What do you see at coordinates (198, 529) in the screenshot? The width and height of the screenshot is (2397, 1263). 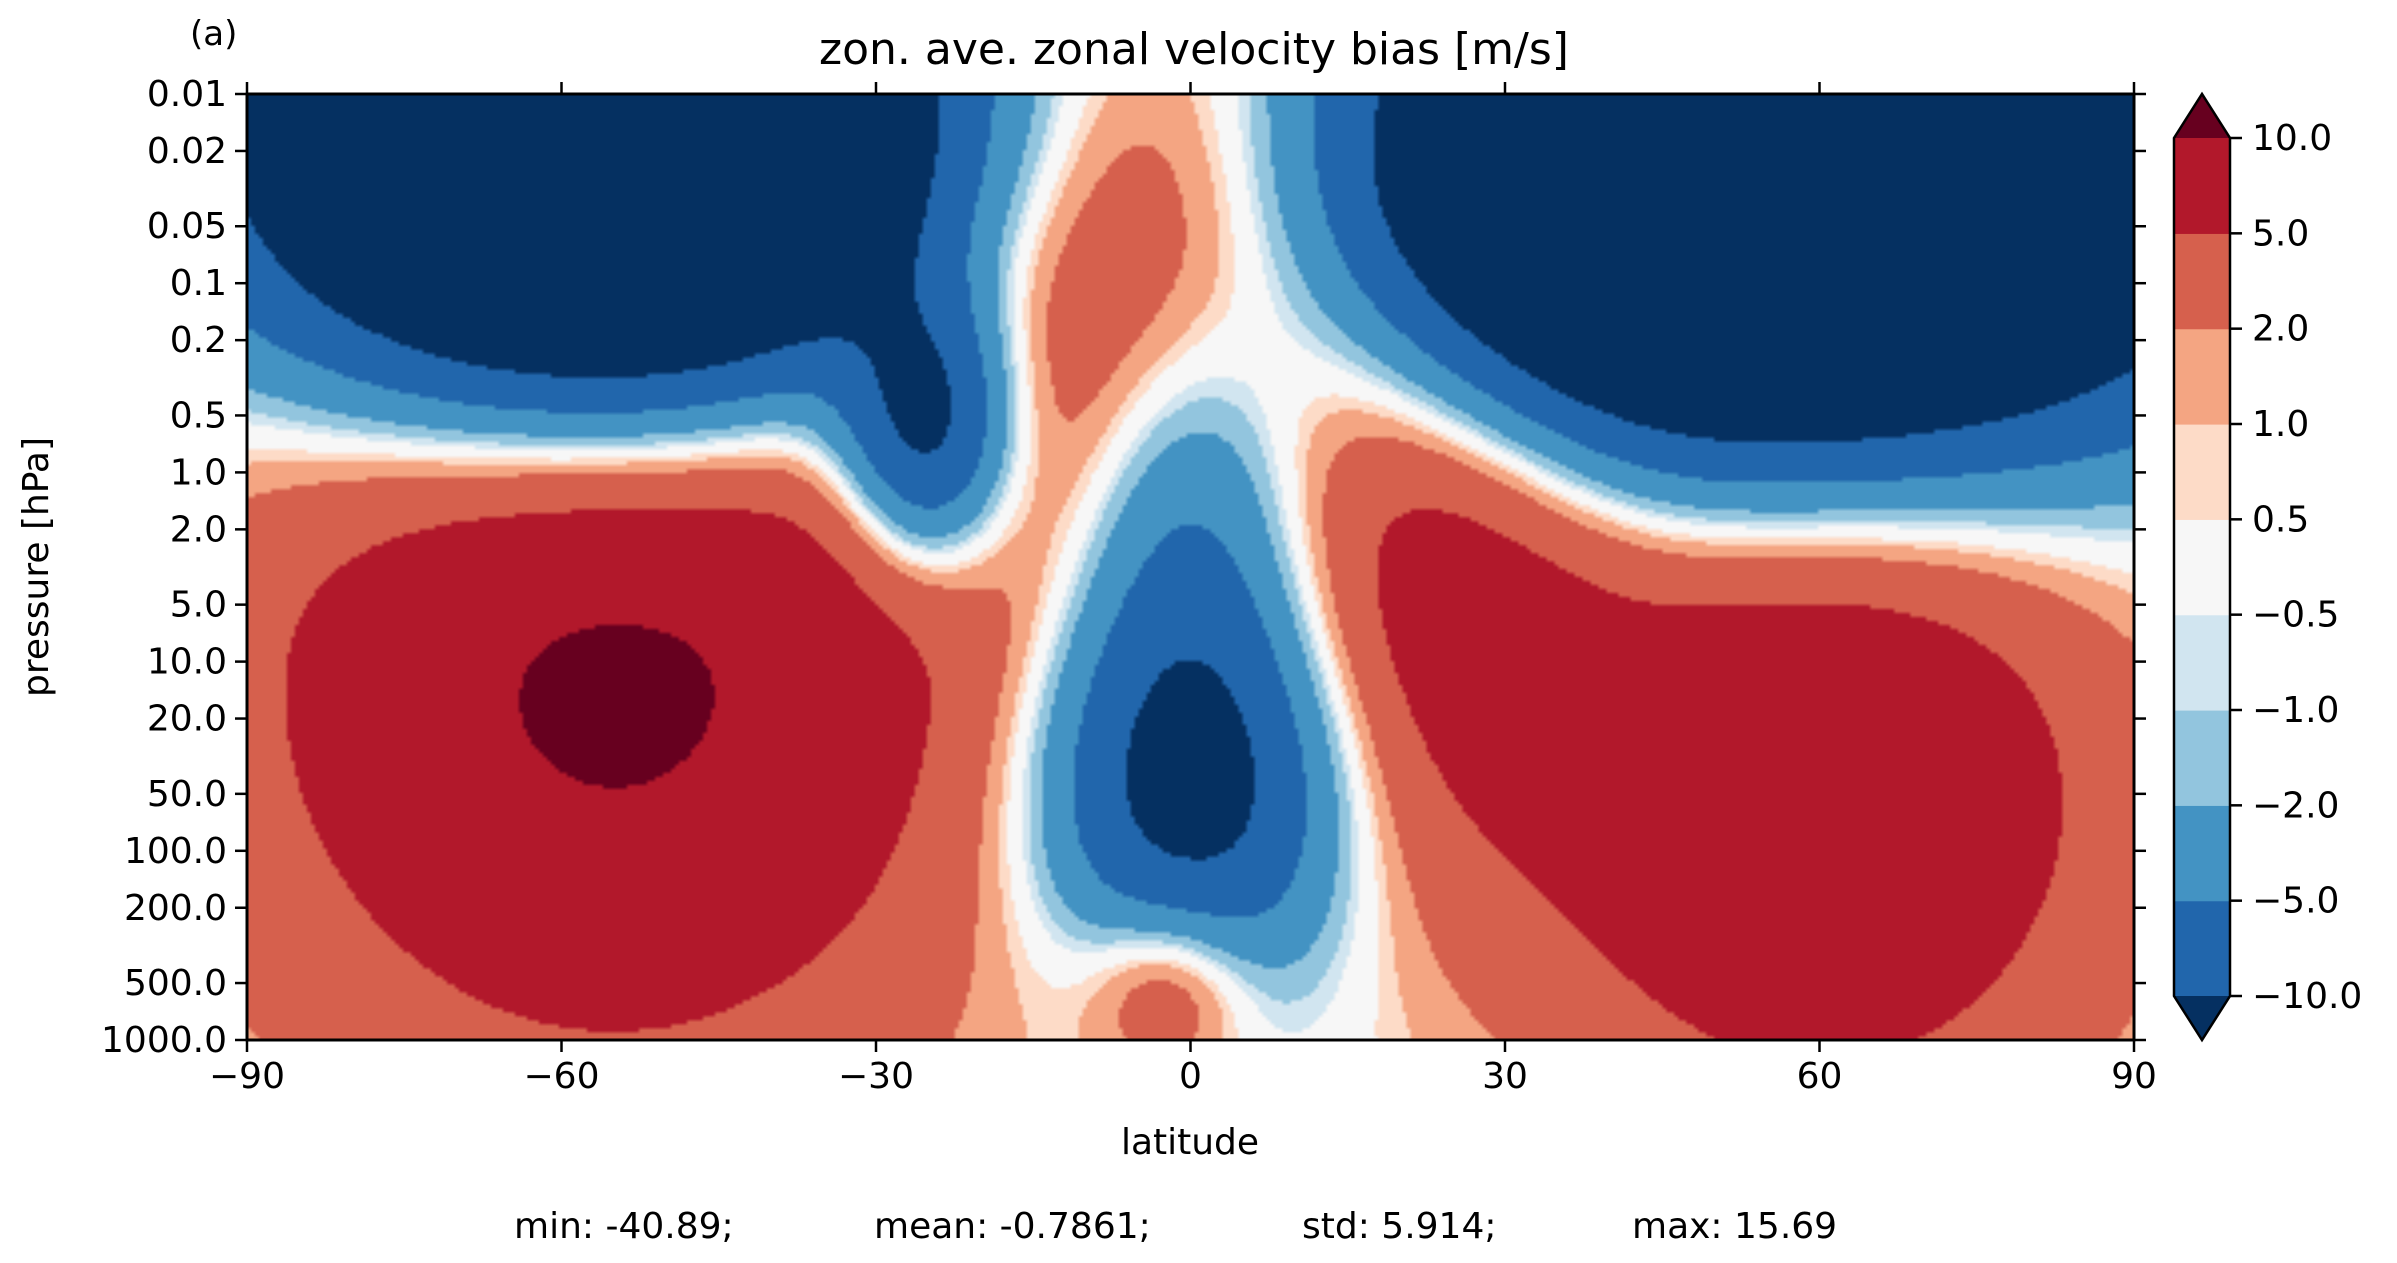 I see `y-tick-label: 2.0` at bounding box center [198, 529].